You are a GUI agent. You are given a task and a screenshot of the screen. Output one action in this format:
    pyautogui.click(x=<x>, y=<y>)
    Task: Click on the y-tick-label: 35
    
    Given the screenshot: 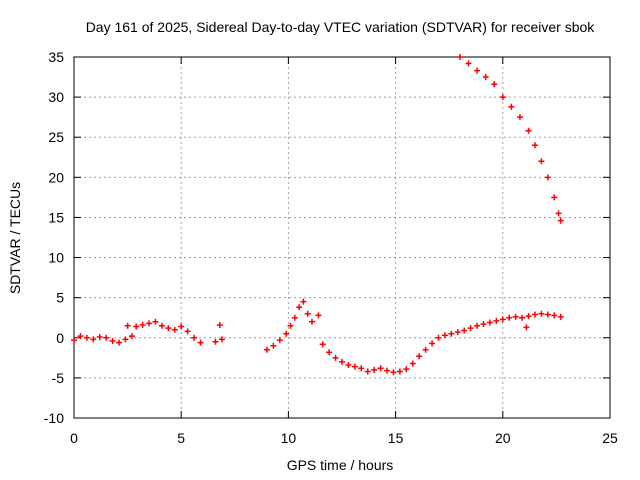 What is the action you would take?
    pyautogui.click(x=56, y=57)
    